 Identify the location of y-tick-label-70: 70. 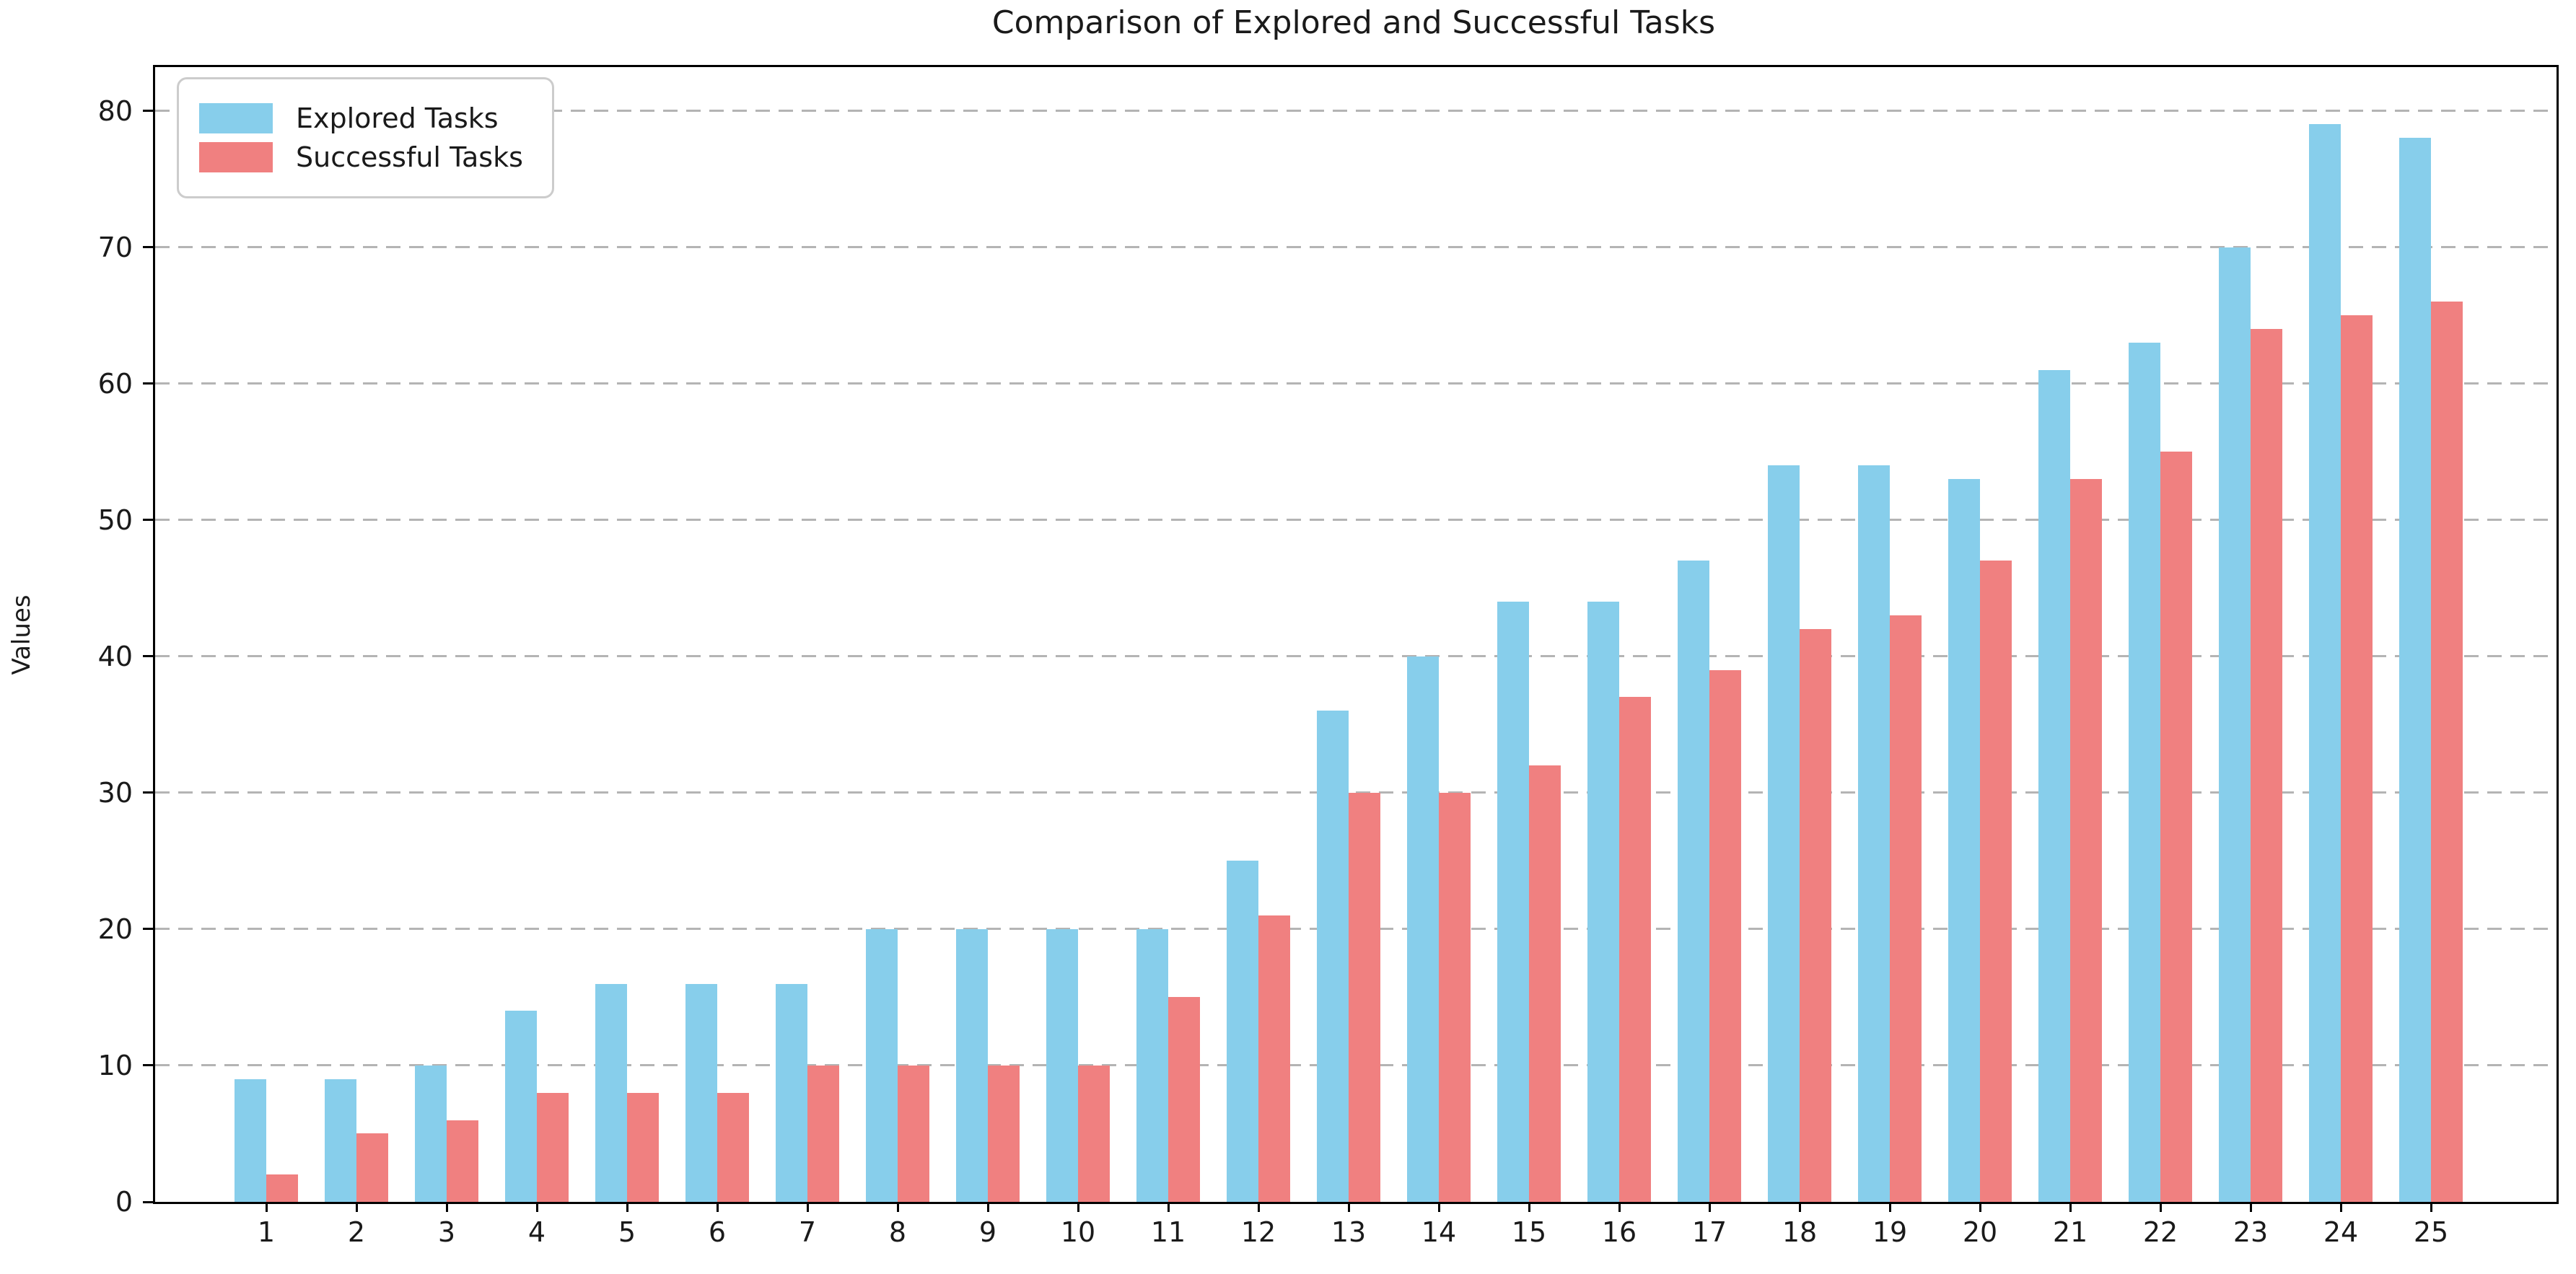
(115, 247).